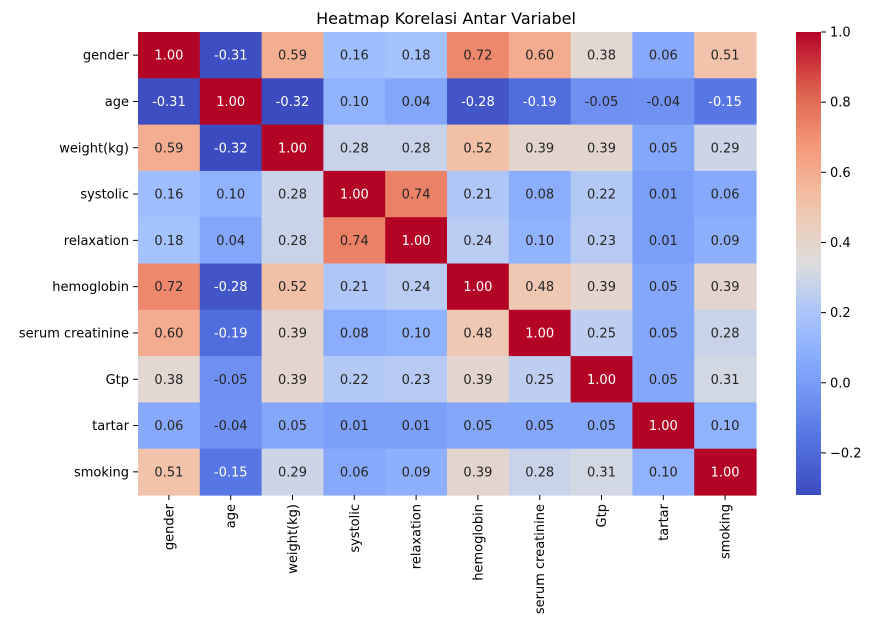  I want to click on cell-value-label: 0.29, so click(725, 148).